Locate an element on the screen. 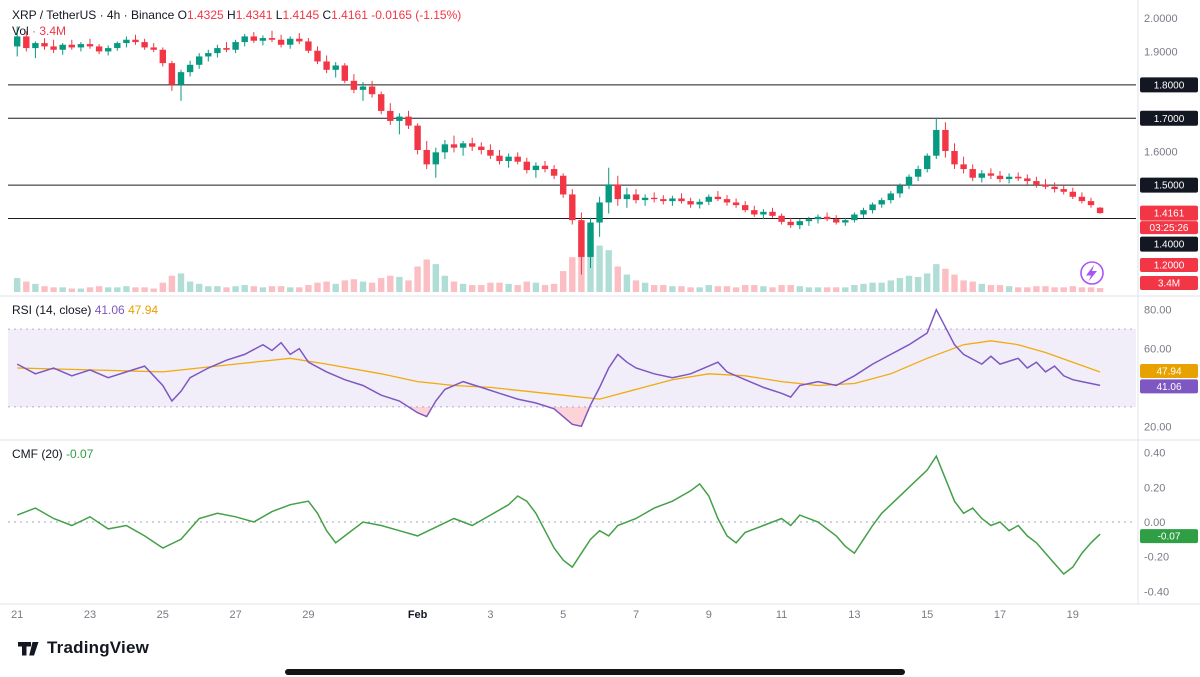 This screenshot has height=677, width=1200. time-axis-tick: 29 is located at coordinates (308, 615).